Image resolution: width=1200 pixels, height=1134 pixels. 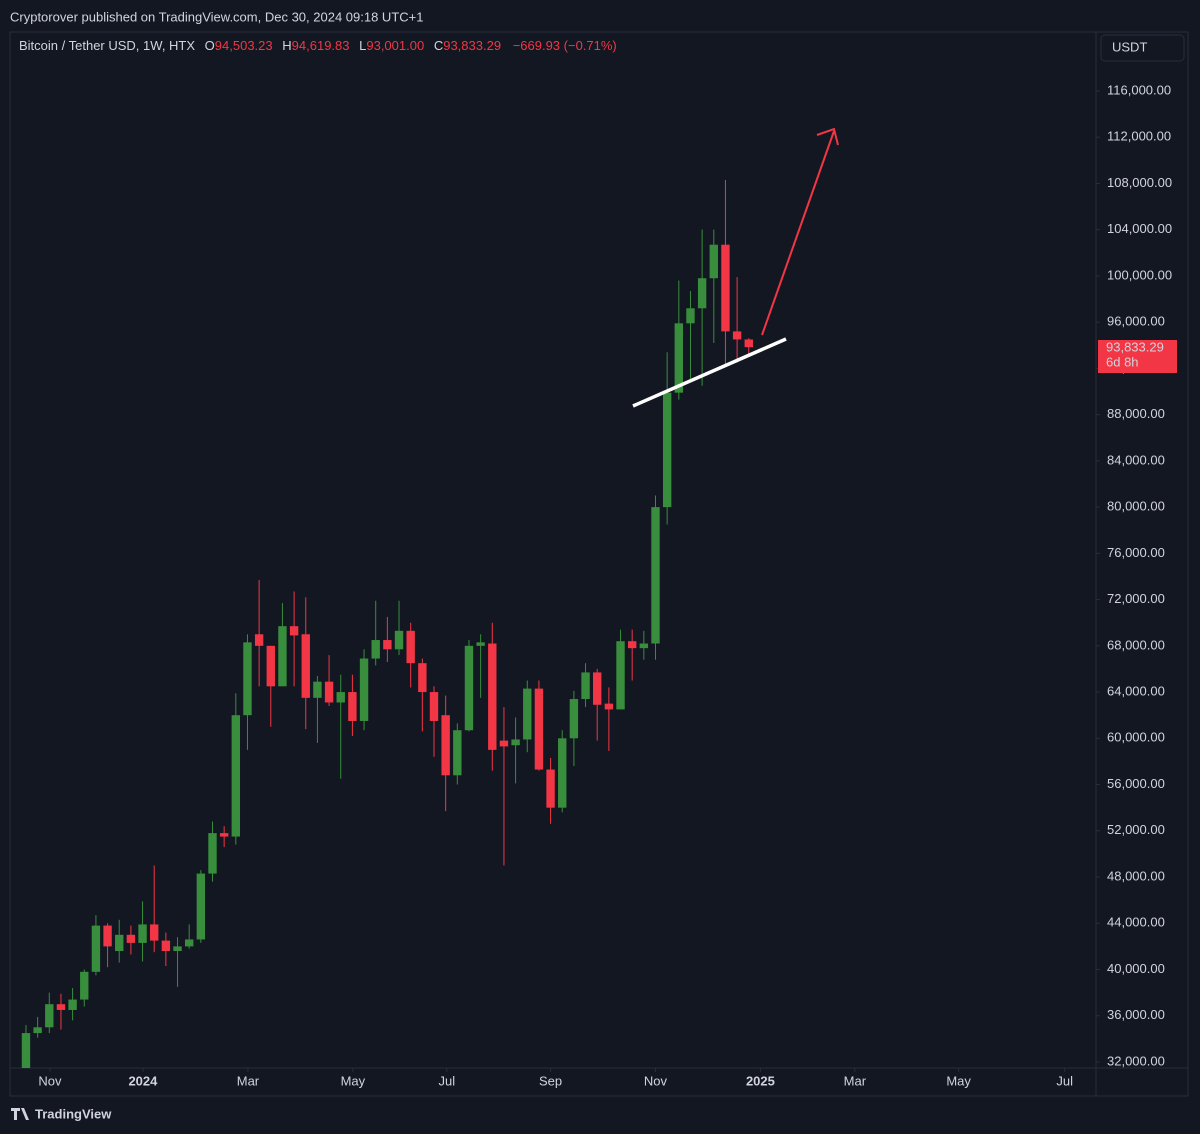 What do you see at coordinates (1136, 1014) in the screenshot?
I see `y-tick-label: 36,000.00` at bounding box center [1136, 1014].